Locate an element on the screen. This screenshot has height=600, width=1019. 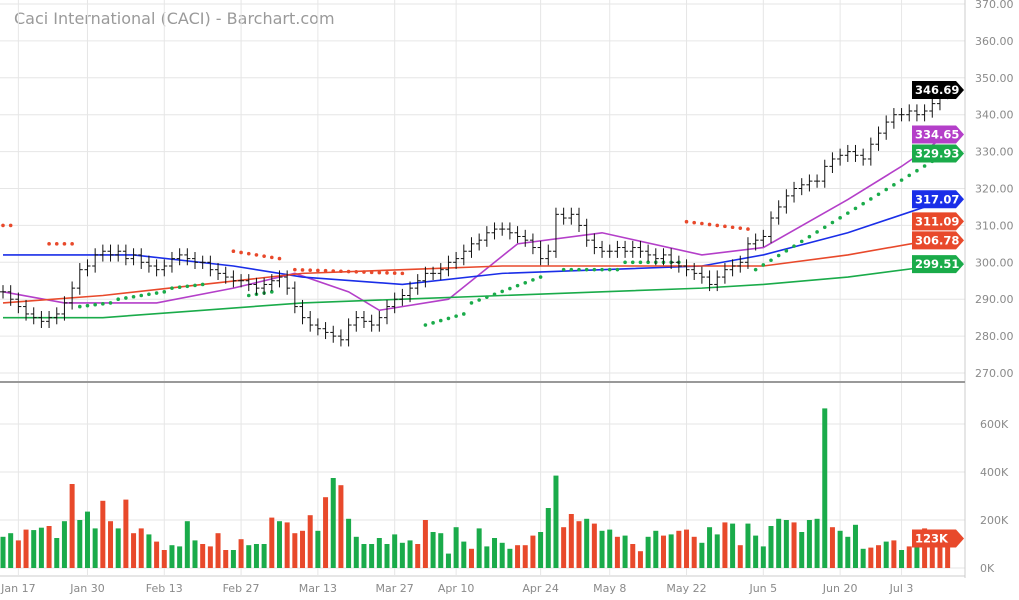
volume-tag: 123K is located at coordinates (932, 538).